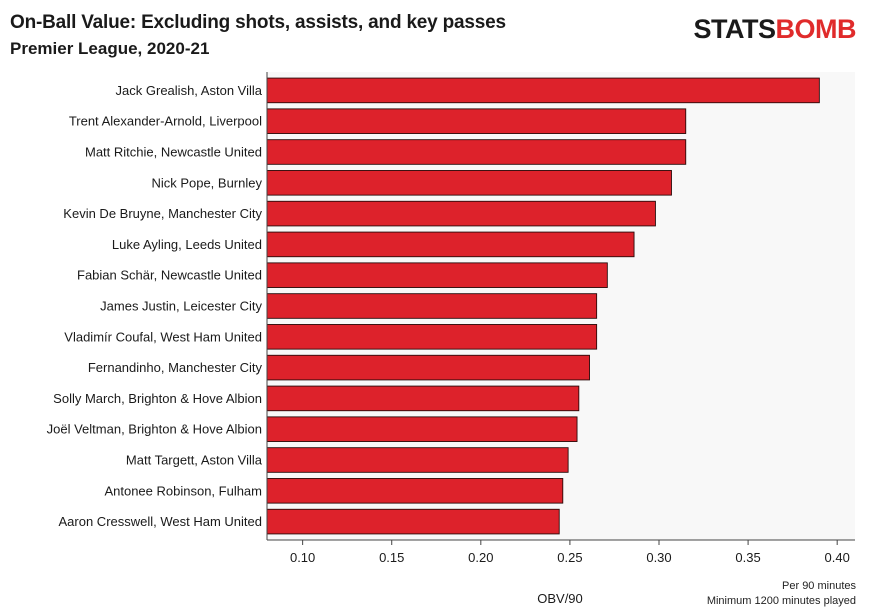  What do you see at coordinates (165, 121) in the screenshot?
I see `category-label: Trent Alexander-Arnold, Liverpool` at bounding box center [165, 121].